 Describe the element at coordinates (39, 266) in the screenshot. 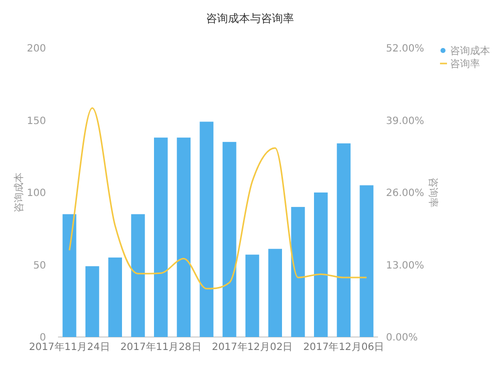

I see `y-tick-label: 50` at that location.